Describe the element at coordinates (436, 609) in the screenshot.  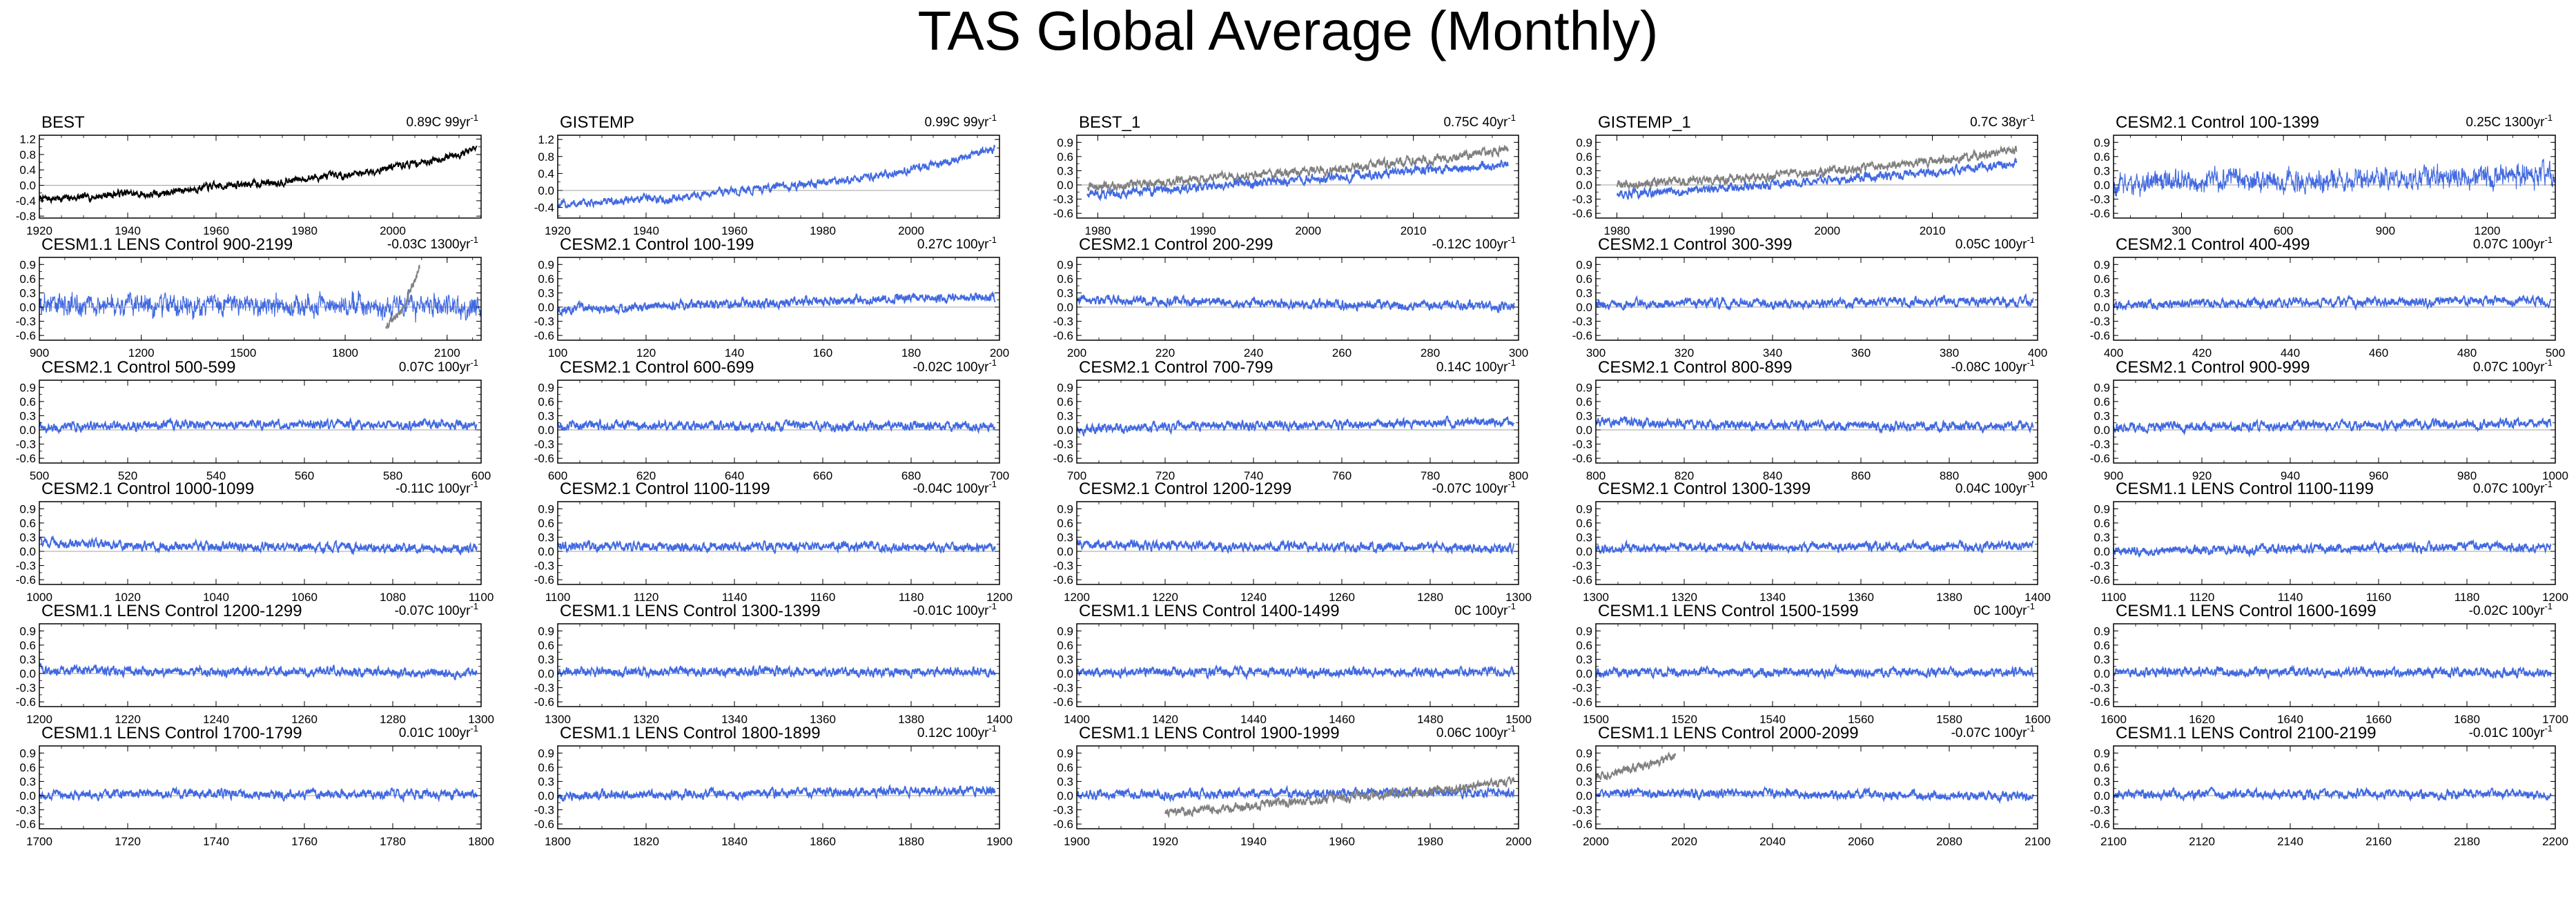
I see `trend-annotation: -0.07C 100yr-1` at that location.